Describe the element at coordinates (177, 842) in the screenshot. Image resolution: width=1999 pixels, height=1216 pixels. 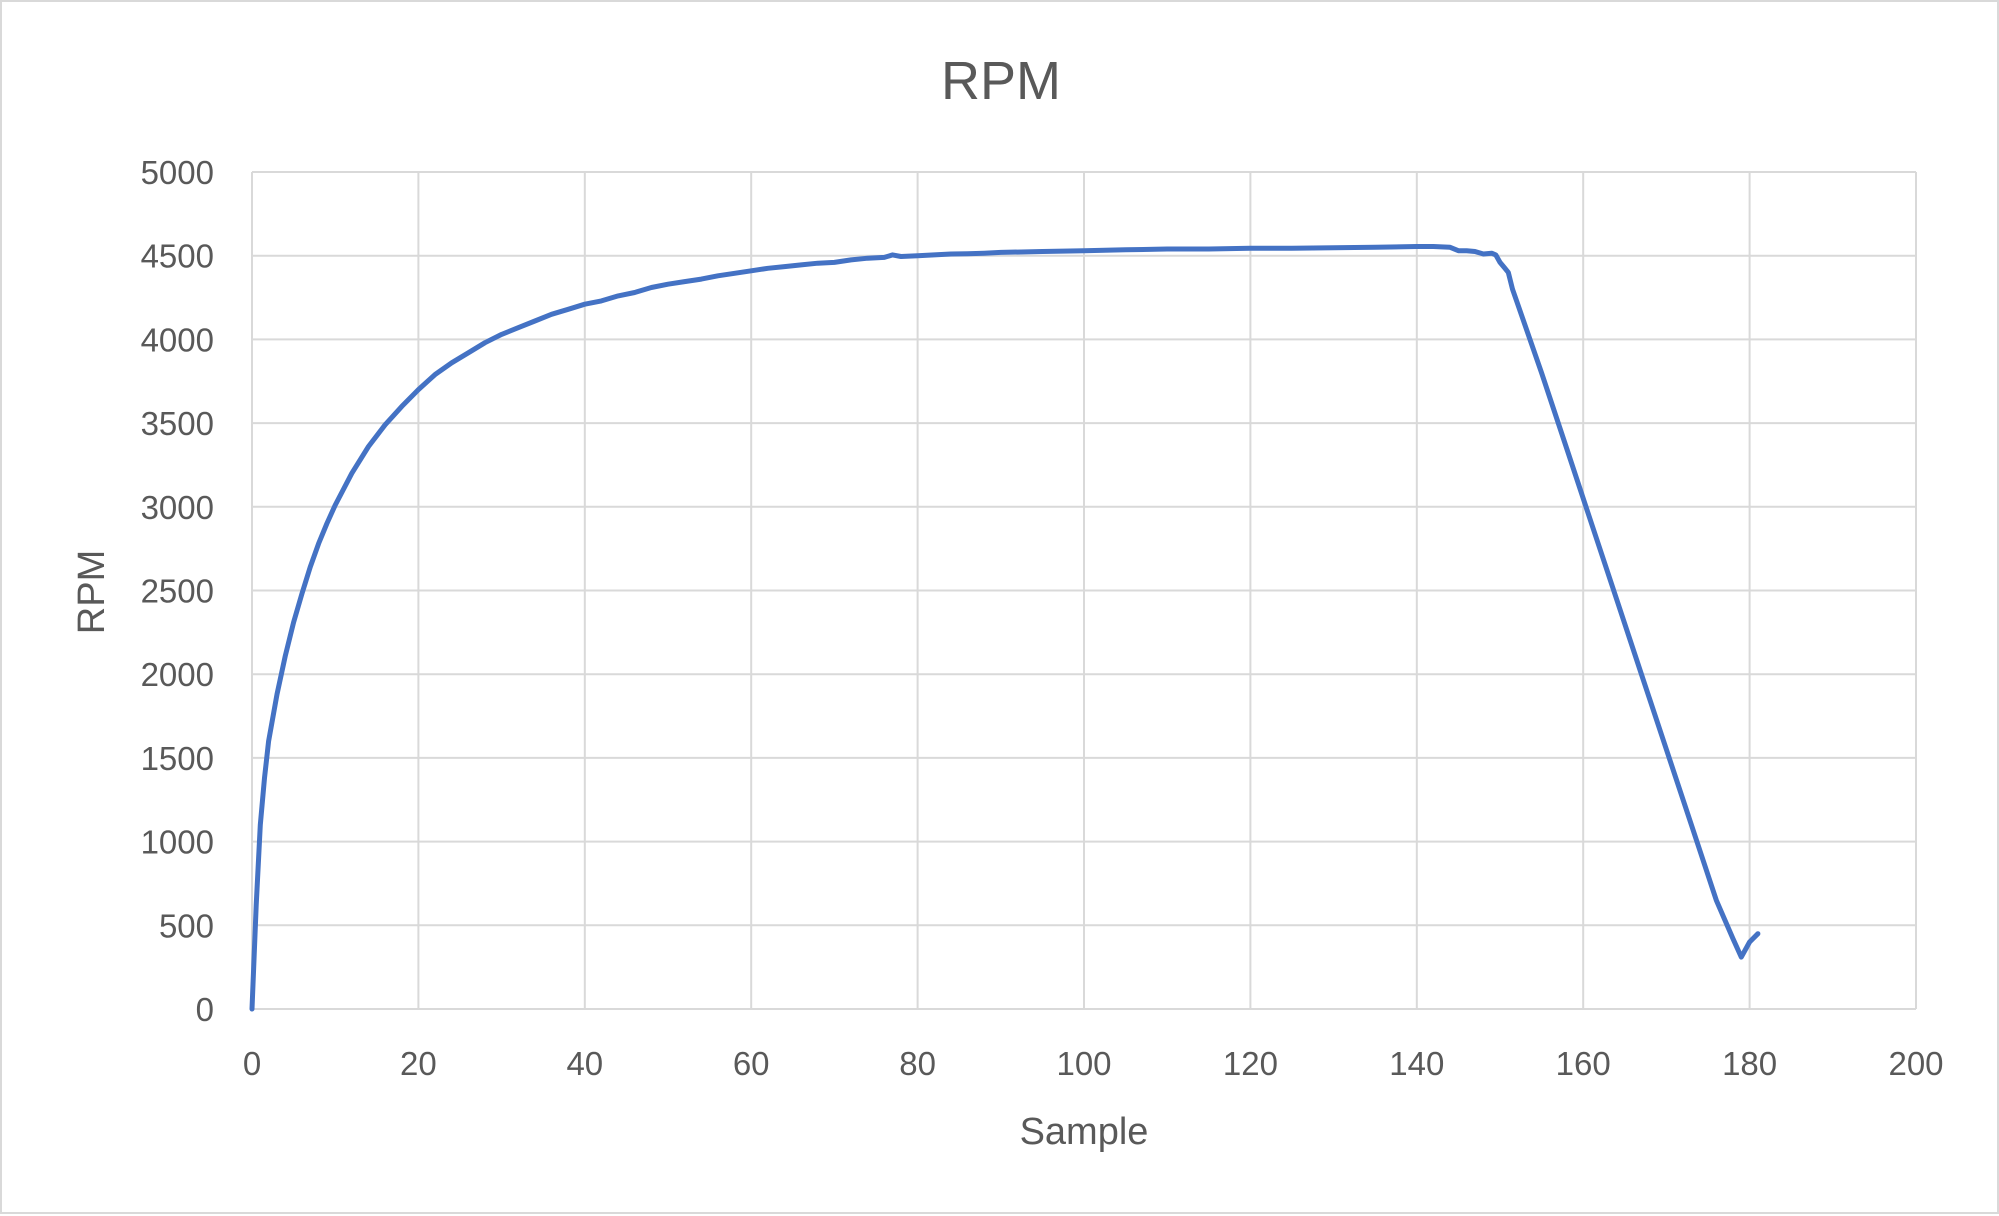
I see `y-tick-label: 1000` at that location.